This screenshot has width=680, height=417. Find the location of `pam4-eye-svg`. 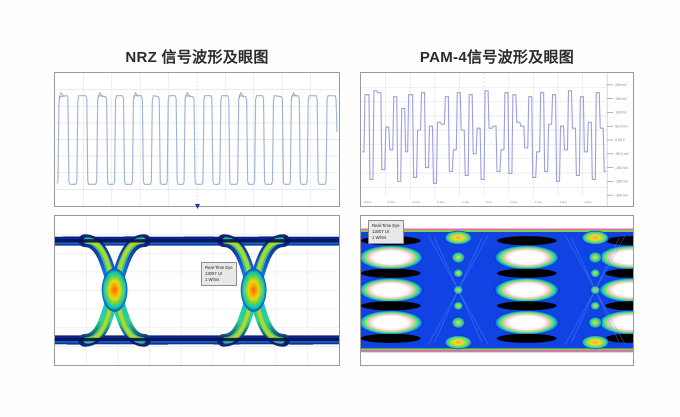

pam4-eye-svg is located at coordinates (497, 290).